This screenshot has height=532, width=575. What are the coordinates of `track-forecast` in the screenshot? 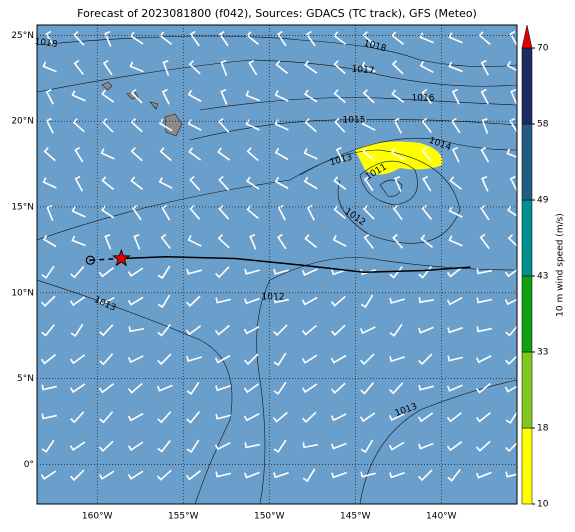 It's located at (296, 264).